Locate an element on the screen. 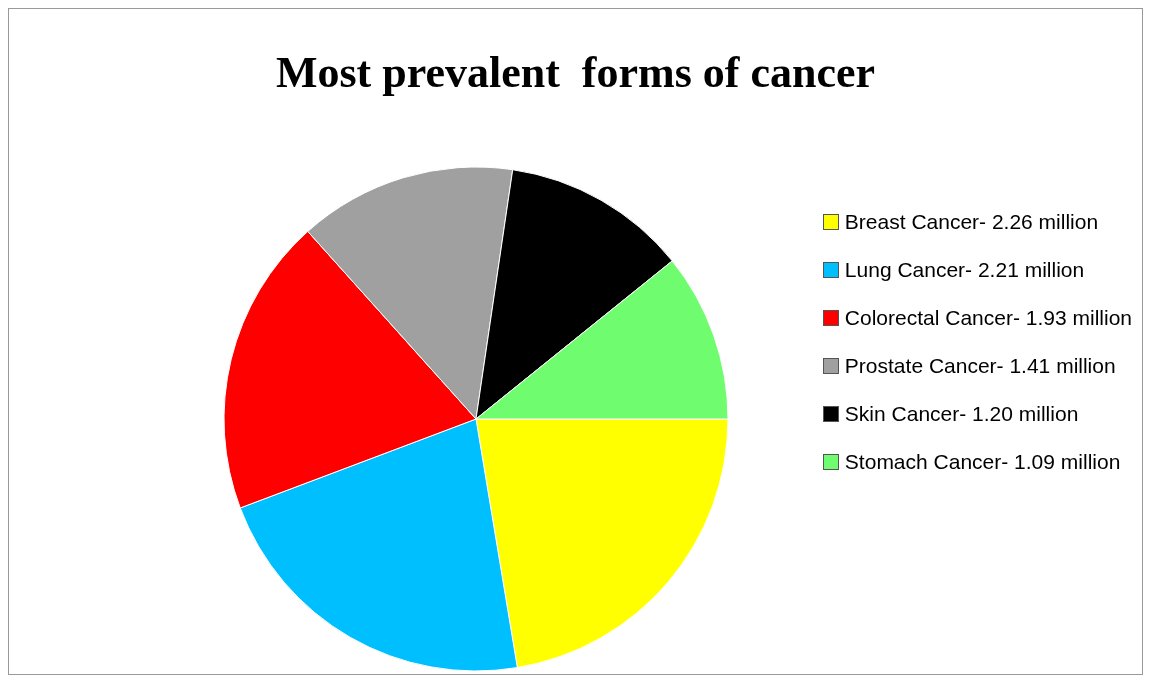 This screenshot has width=1149, height=681. data-label: 1.93 million is located at coordinates (1078, 317).